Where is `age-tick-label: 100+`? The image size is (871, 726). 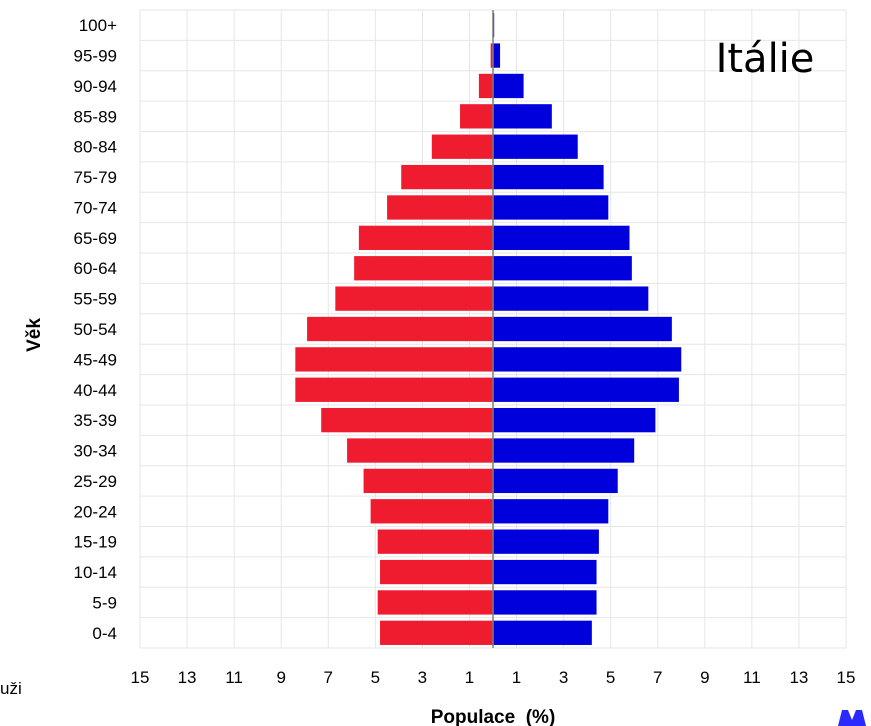
age-tick-label: 100+ is located at coordinates (98, 25).